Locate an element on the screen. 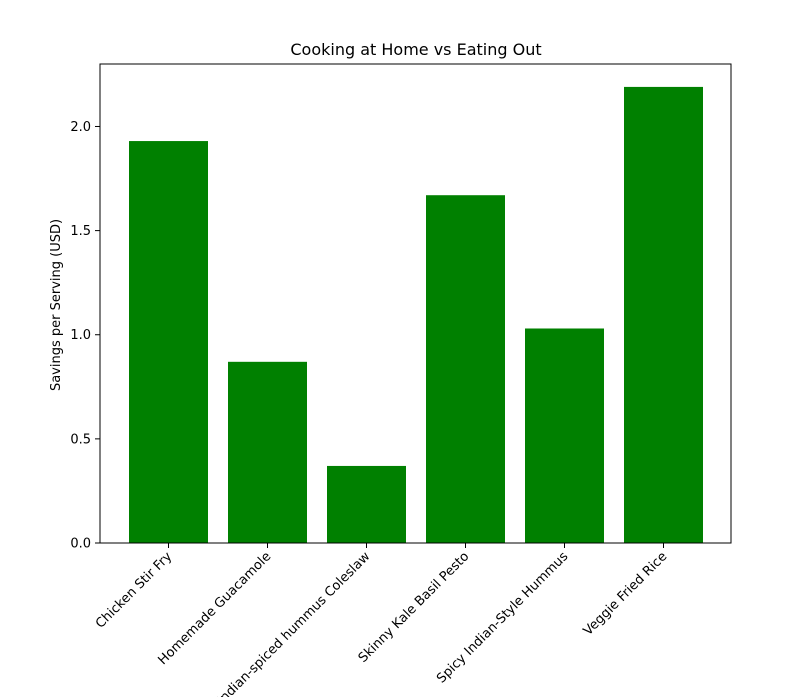  x-tick-label-5: Veggie Fried Rice is located at coordinates (626, 594).